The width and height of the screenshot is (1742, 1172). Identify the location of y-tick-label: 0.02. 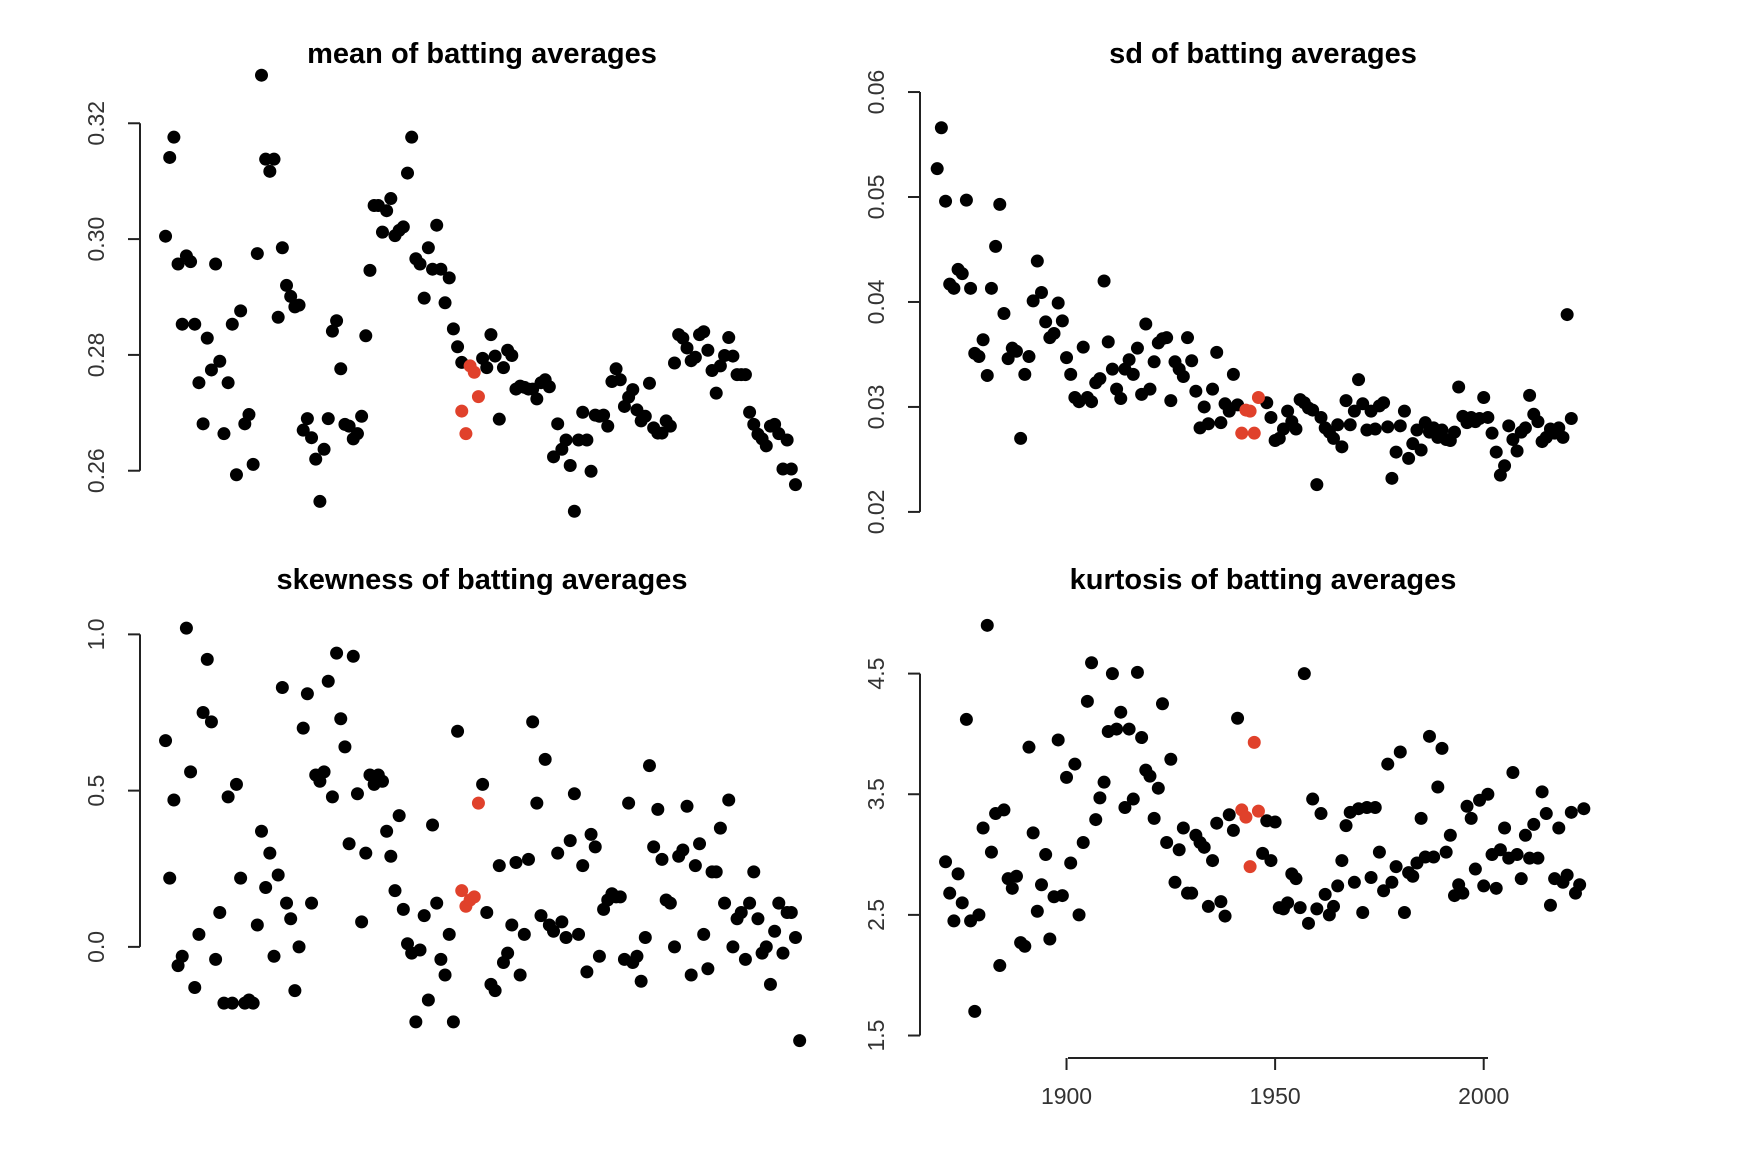
(876, 512).